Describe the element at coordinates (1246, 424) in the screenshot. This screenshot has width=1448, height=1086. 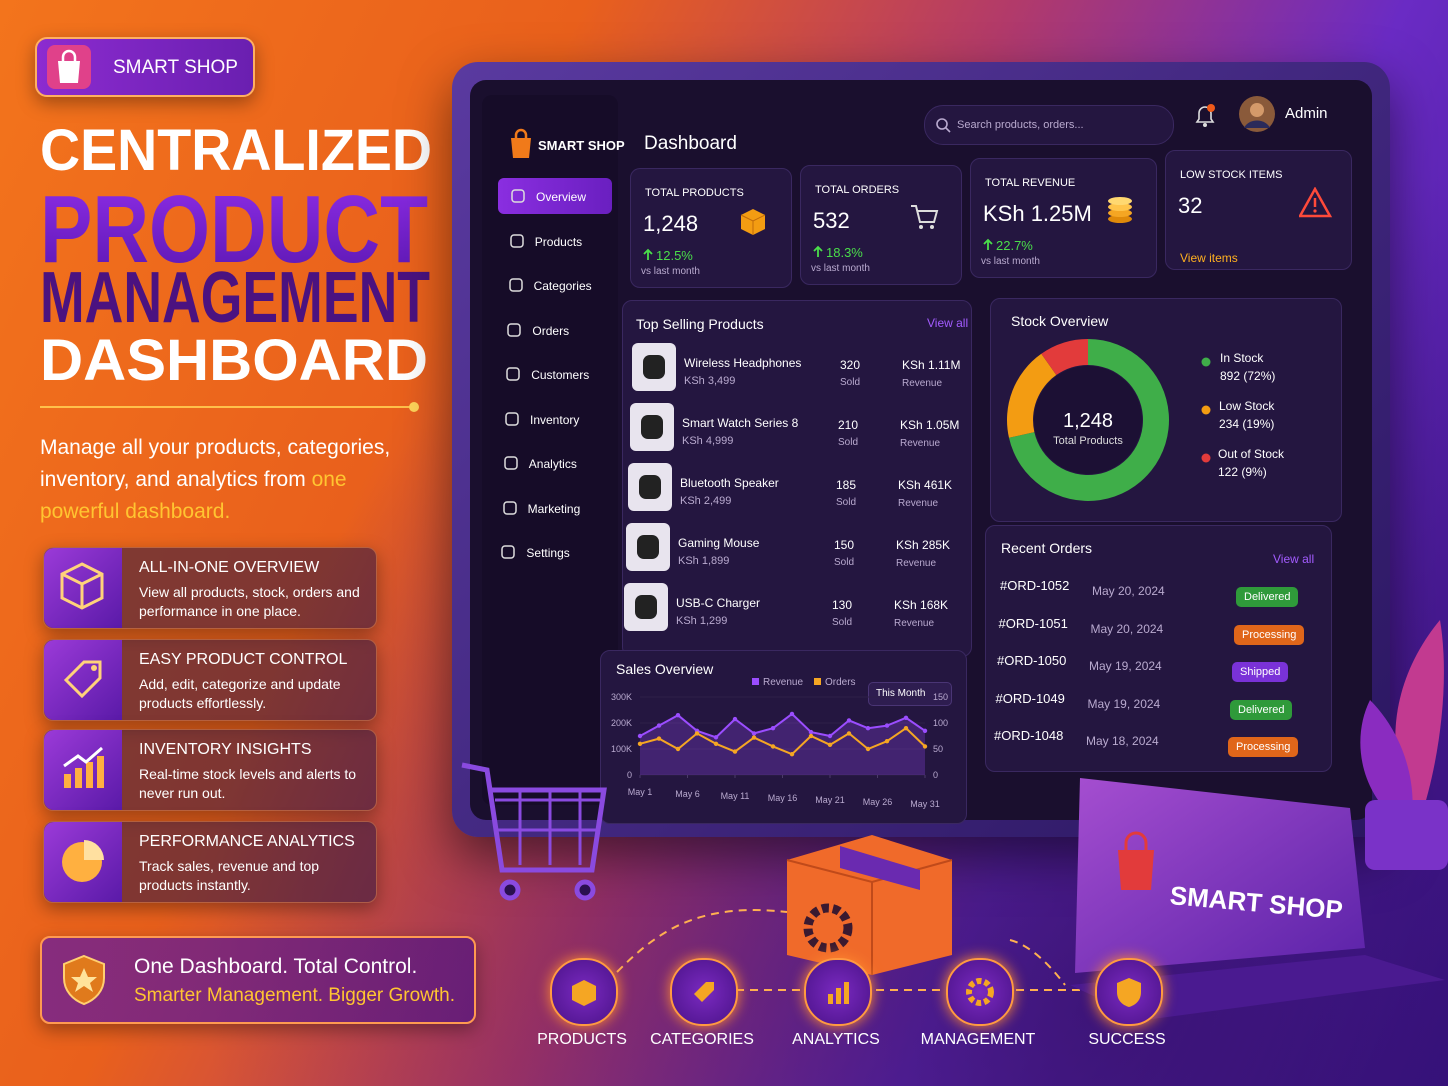
I see `value-label: 234 (19%)` at that location.